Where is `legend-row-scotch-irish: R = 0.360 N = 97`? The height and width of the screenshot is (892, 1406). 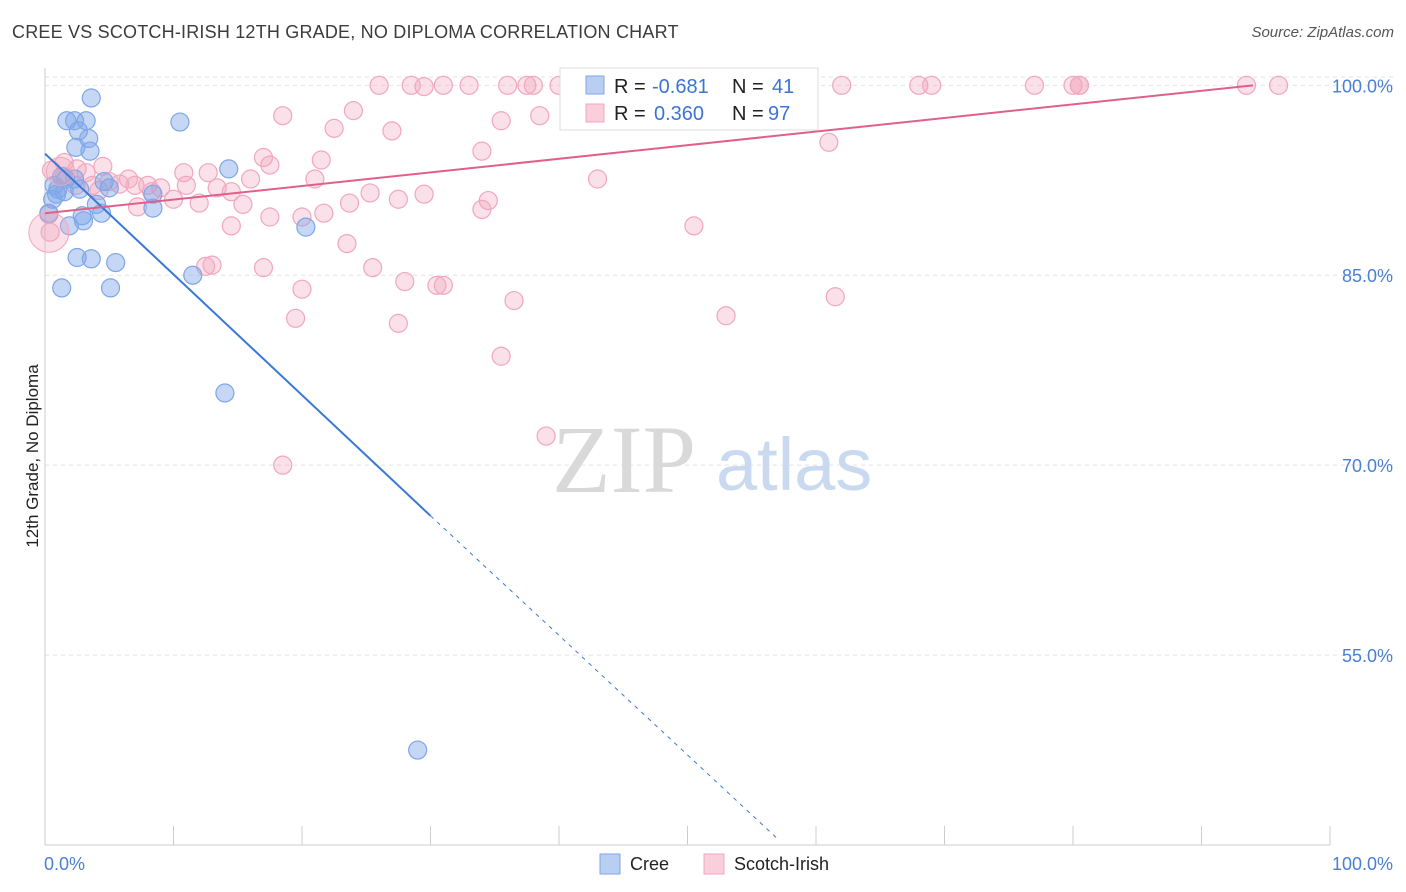 legend-row-scotch-irish: R = 0.360 N = 97 is located at coordinates (687, 114).